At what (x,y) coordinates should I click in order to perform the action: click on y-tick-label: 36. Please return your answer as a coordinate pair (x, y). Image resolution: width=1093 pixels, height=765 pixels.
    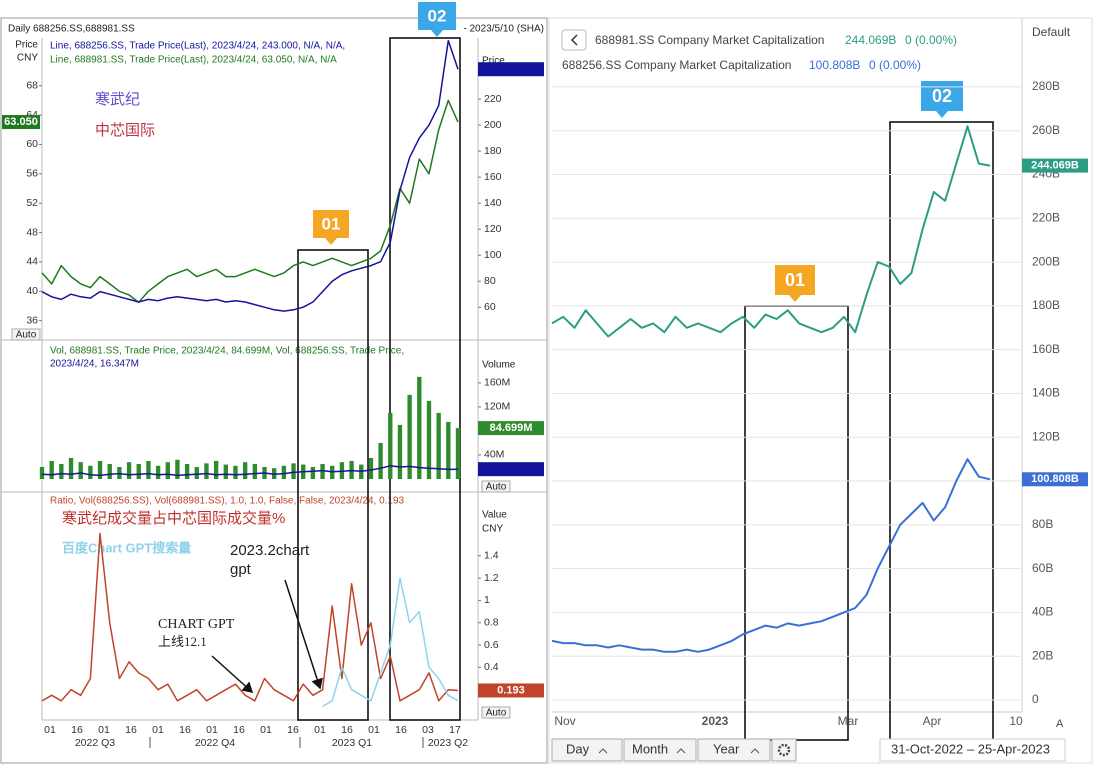
    Looking at the image, I should click on (32, 320).